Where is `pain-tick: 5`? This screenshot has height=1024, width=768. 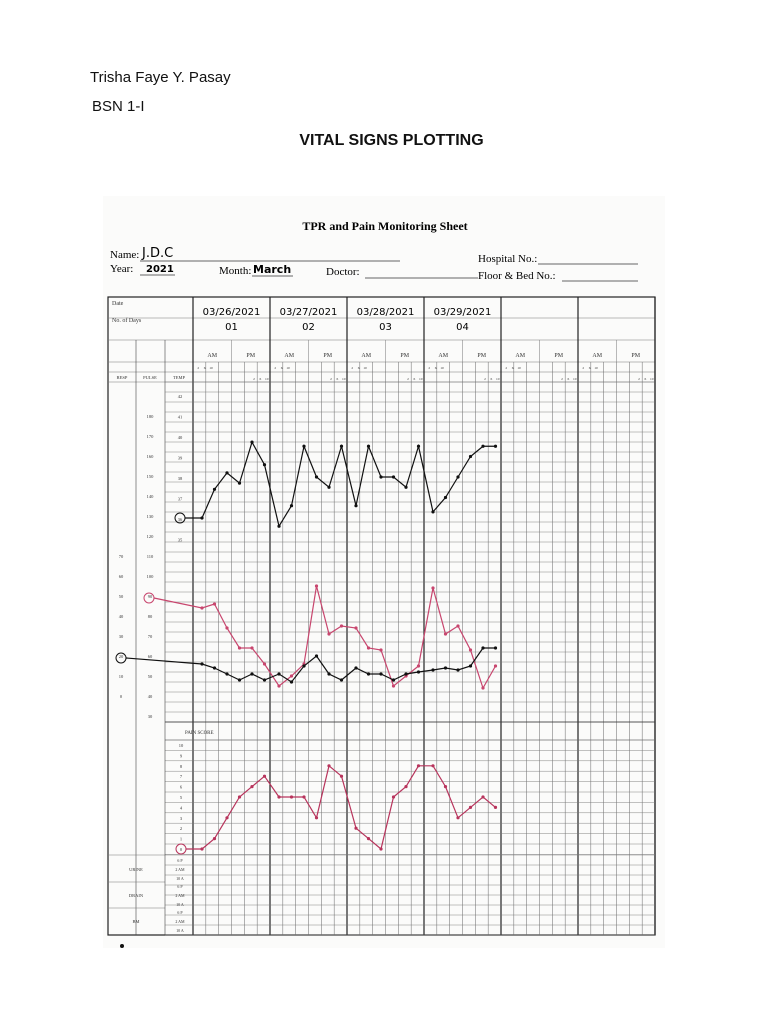 pain-tick: 5 is located at coordinates (181, 797).